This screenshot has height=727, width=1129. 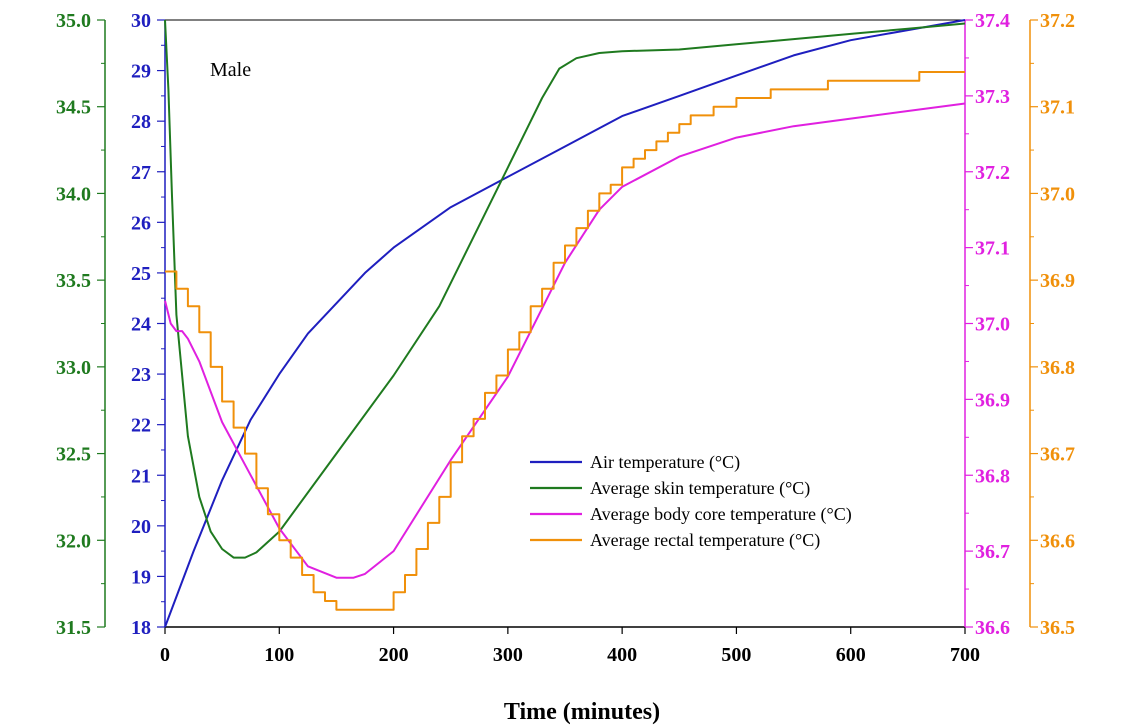 I want to click on skin-axis-tick-label: 34.0, so click(x=73, y=194).